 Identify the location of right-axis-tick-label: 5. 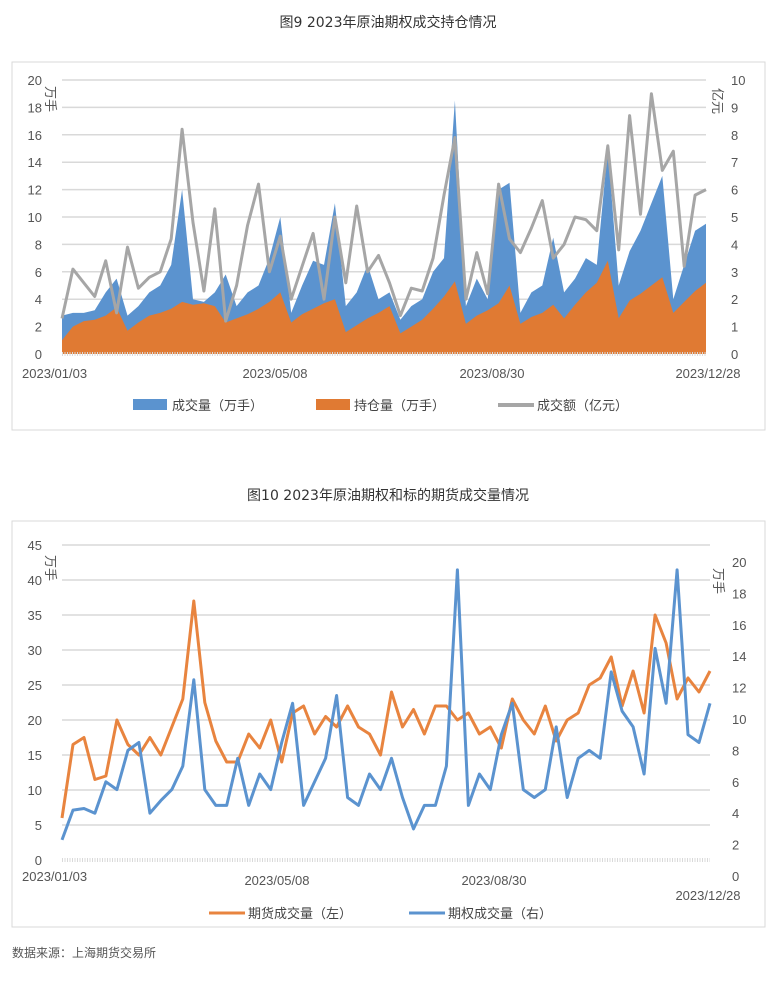
(734, 217).